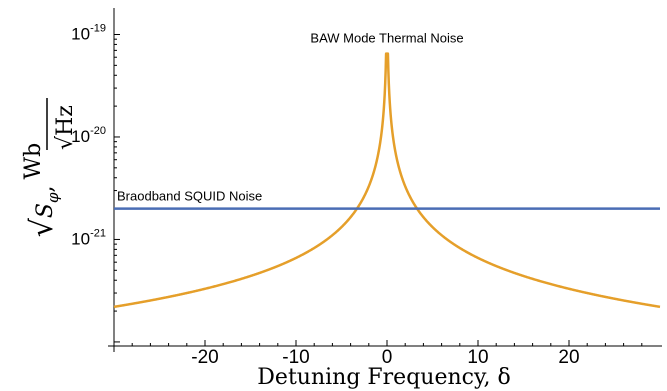 This screenshot has height=391, width=667. Describe the element at coordinates (386, 37) in the screenshot. I see `annotation-label: BAW Mode Thermal Noise` at that location.